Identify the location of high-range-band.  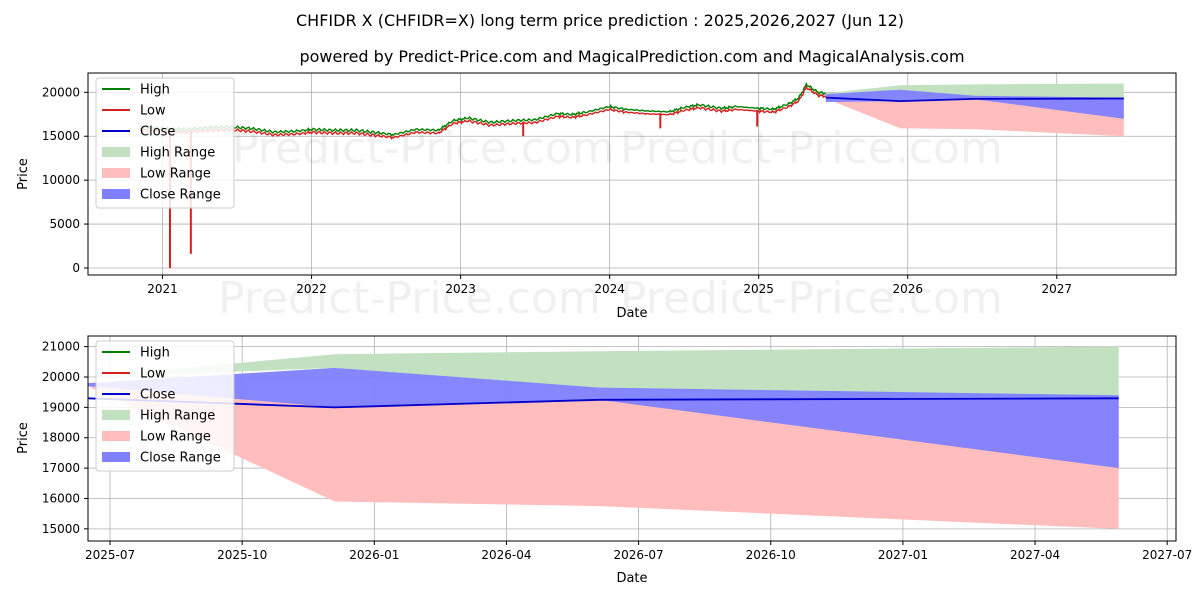
(603, 372).